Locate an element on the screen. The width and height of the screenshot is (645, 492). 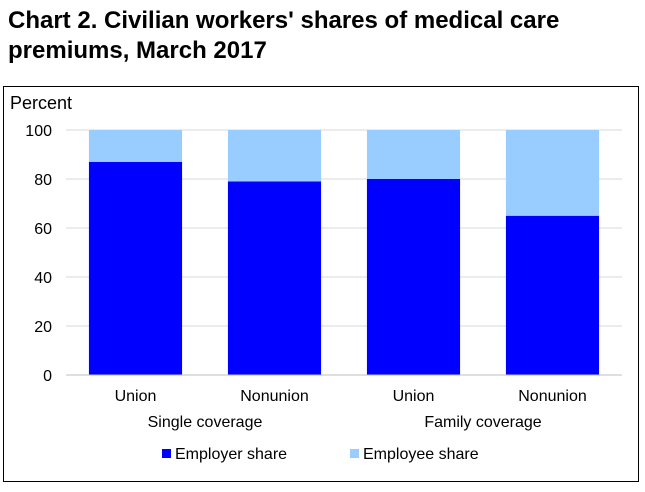
y-tick-label: 20 is located at coordinates (43, 327).